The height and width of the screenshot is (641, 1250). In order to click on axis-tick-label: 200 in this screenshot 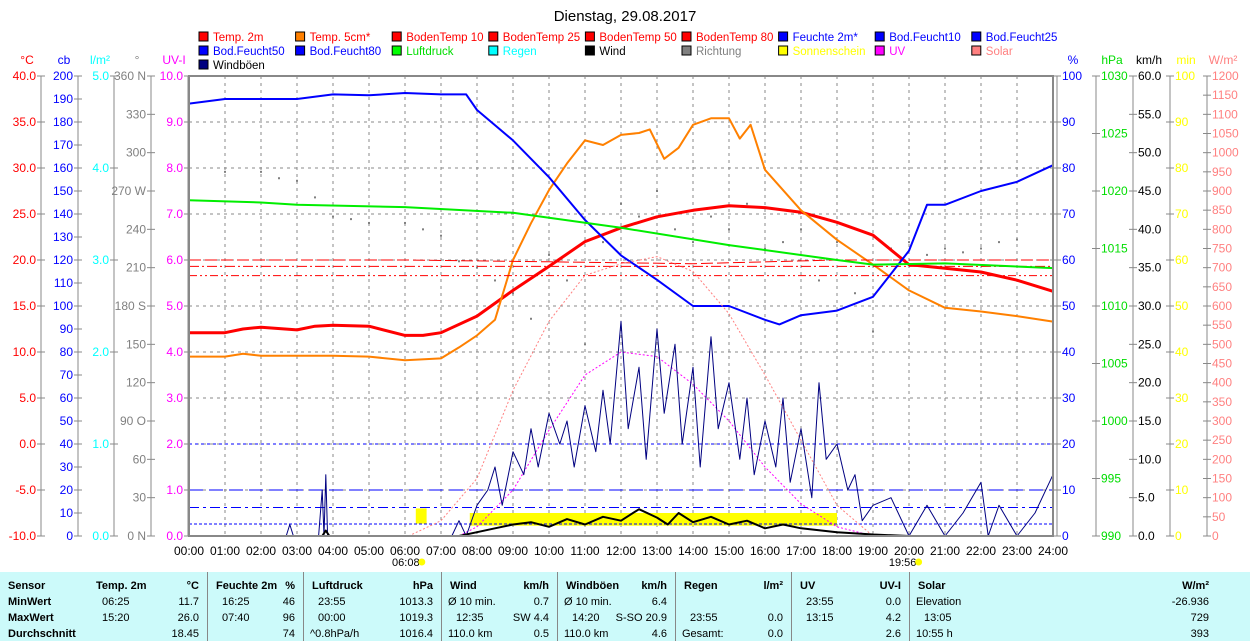, I will do `click(1222, 459)`.